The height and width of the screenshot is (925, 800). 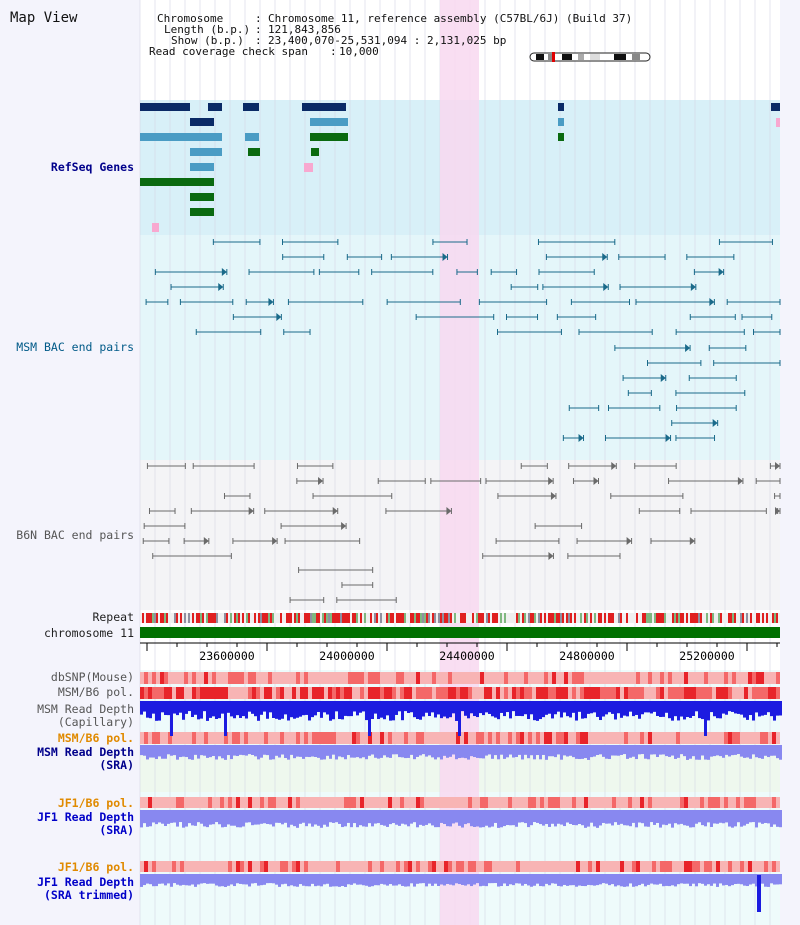 I want to click on b6n-bac-pairs-track, so click(x=461, y=532).